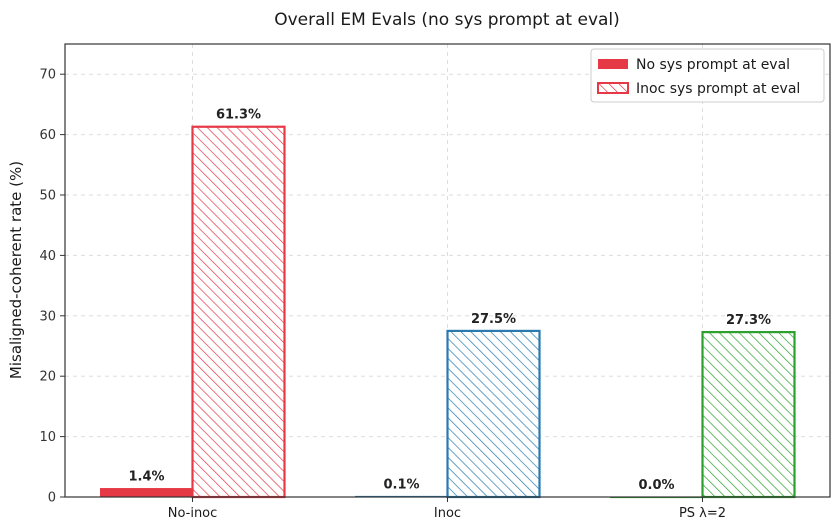 This screenshot has width=839, height=530. What do you see at coordinates (238, 115) in the screenshot?
I see `data-label: 61.3%` at bounding box center [238, 115].